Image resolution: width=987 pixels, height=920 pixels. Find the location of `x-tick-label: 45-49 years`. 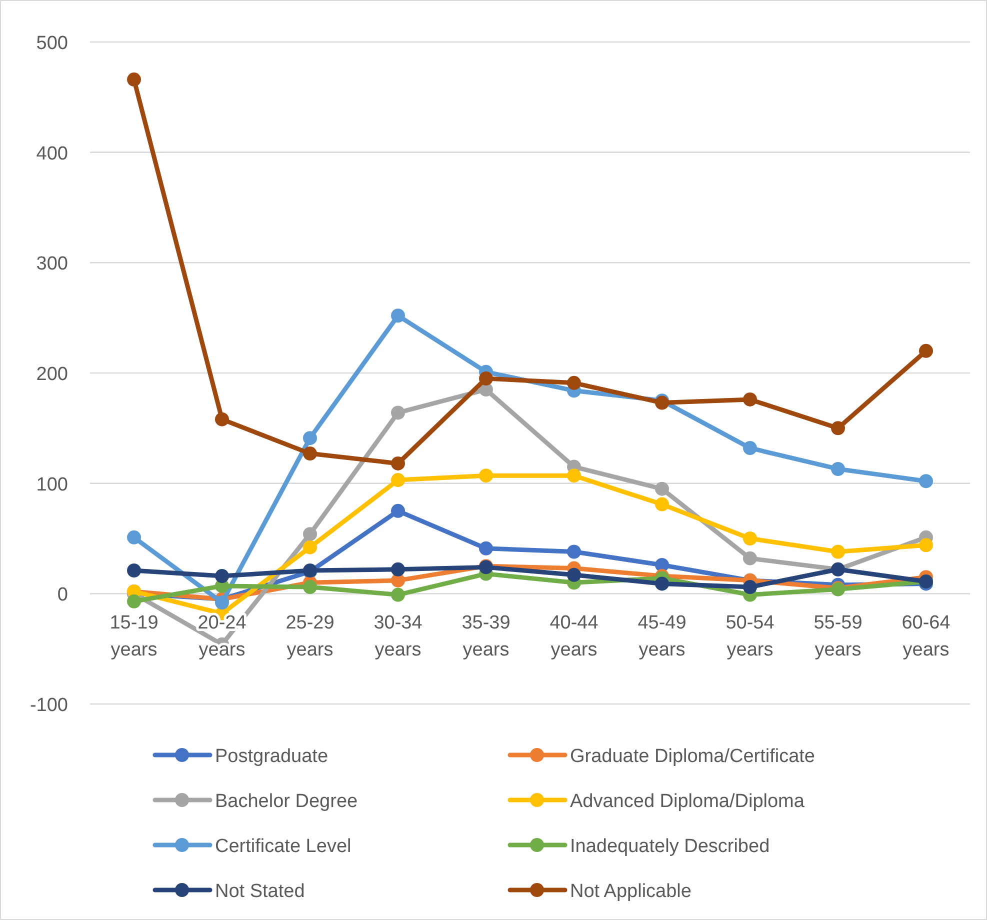

x-tick-label: 45-49 years is located at coordinates (662, 636).